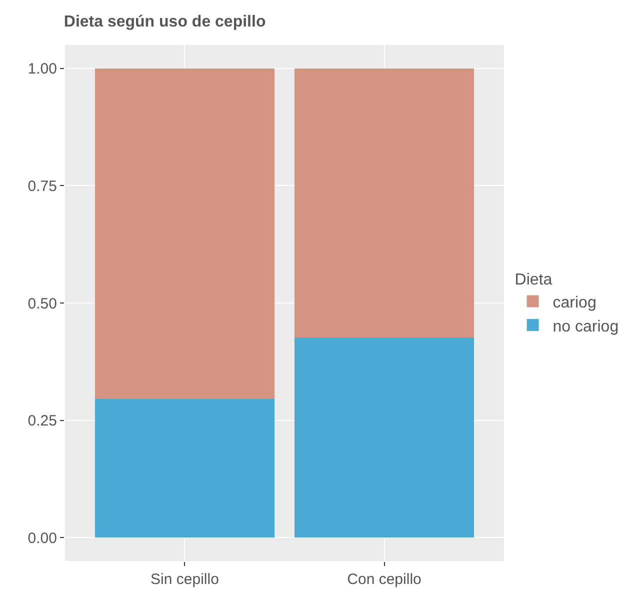  I want to click on y-tick-label: 0.00, so click(42, 538).